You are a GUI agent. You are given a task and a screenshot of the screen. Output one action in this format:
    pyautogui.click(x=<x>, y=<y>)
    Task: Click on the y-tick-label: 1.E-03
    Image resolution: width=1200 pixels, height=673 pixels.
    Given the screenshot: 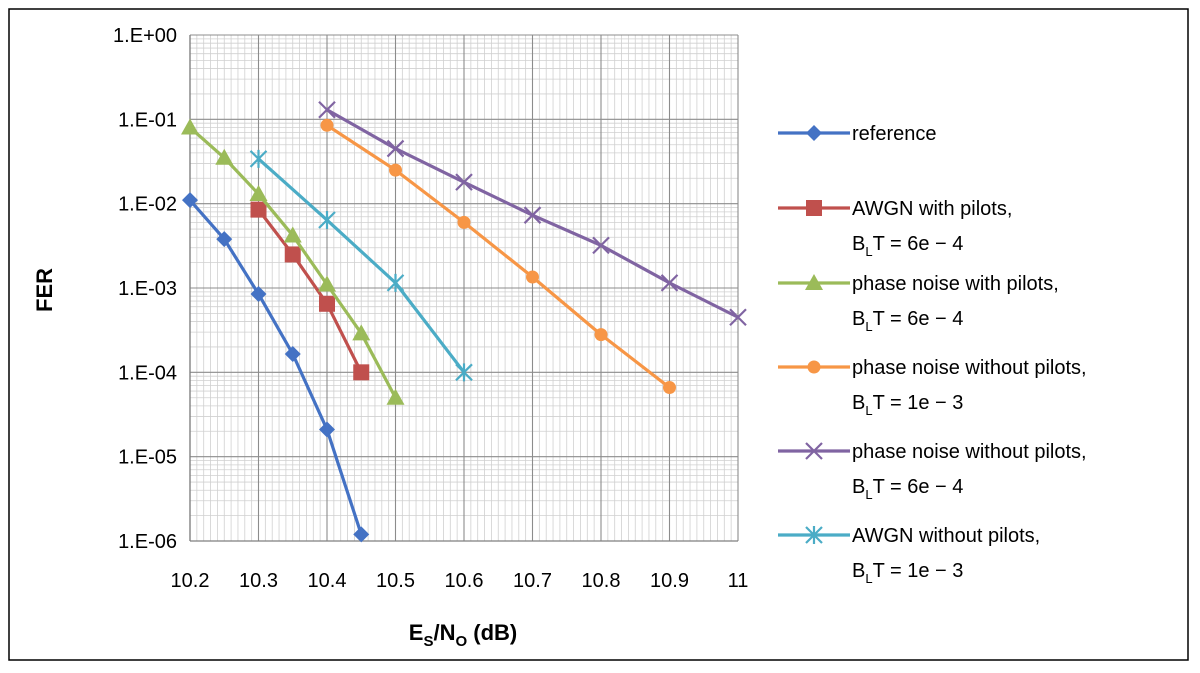 What is the action you would take?
    pyautogui.click(x=147, y=289)
    